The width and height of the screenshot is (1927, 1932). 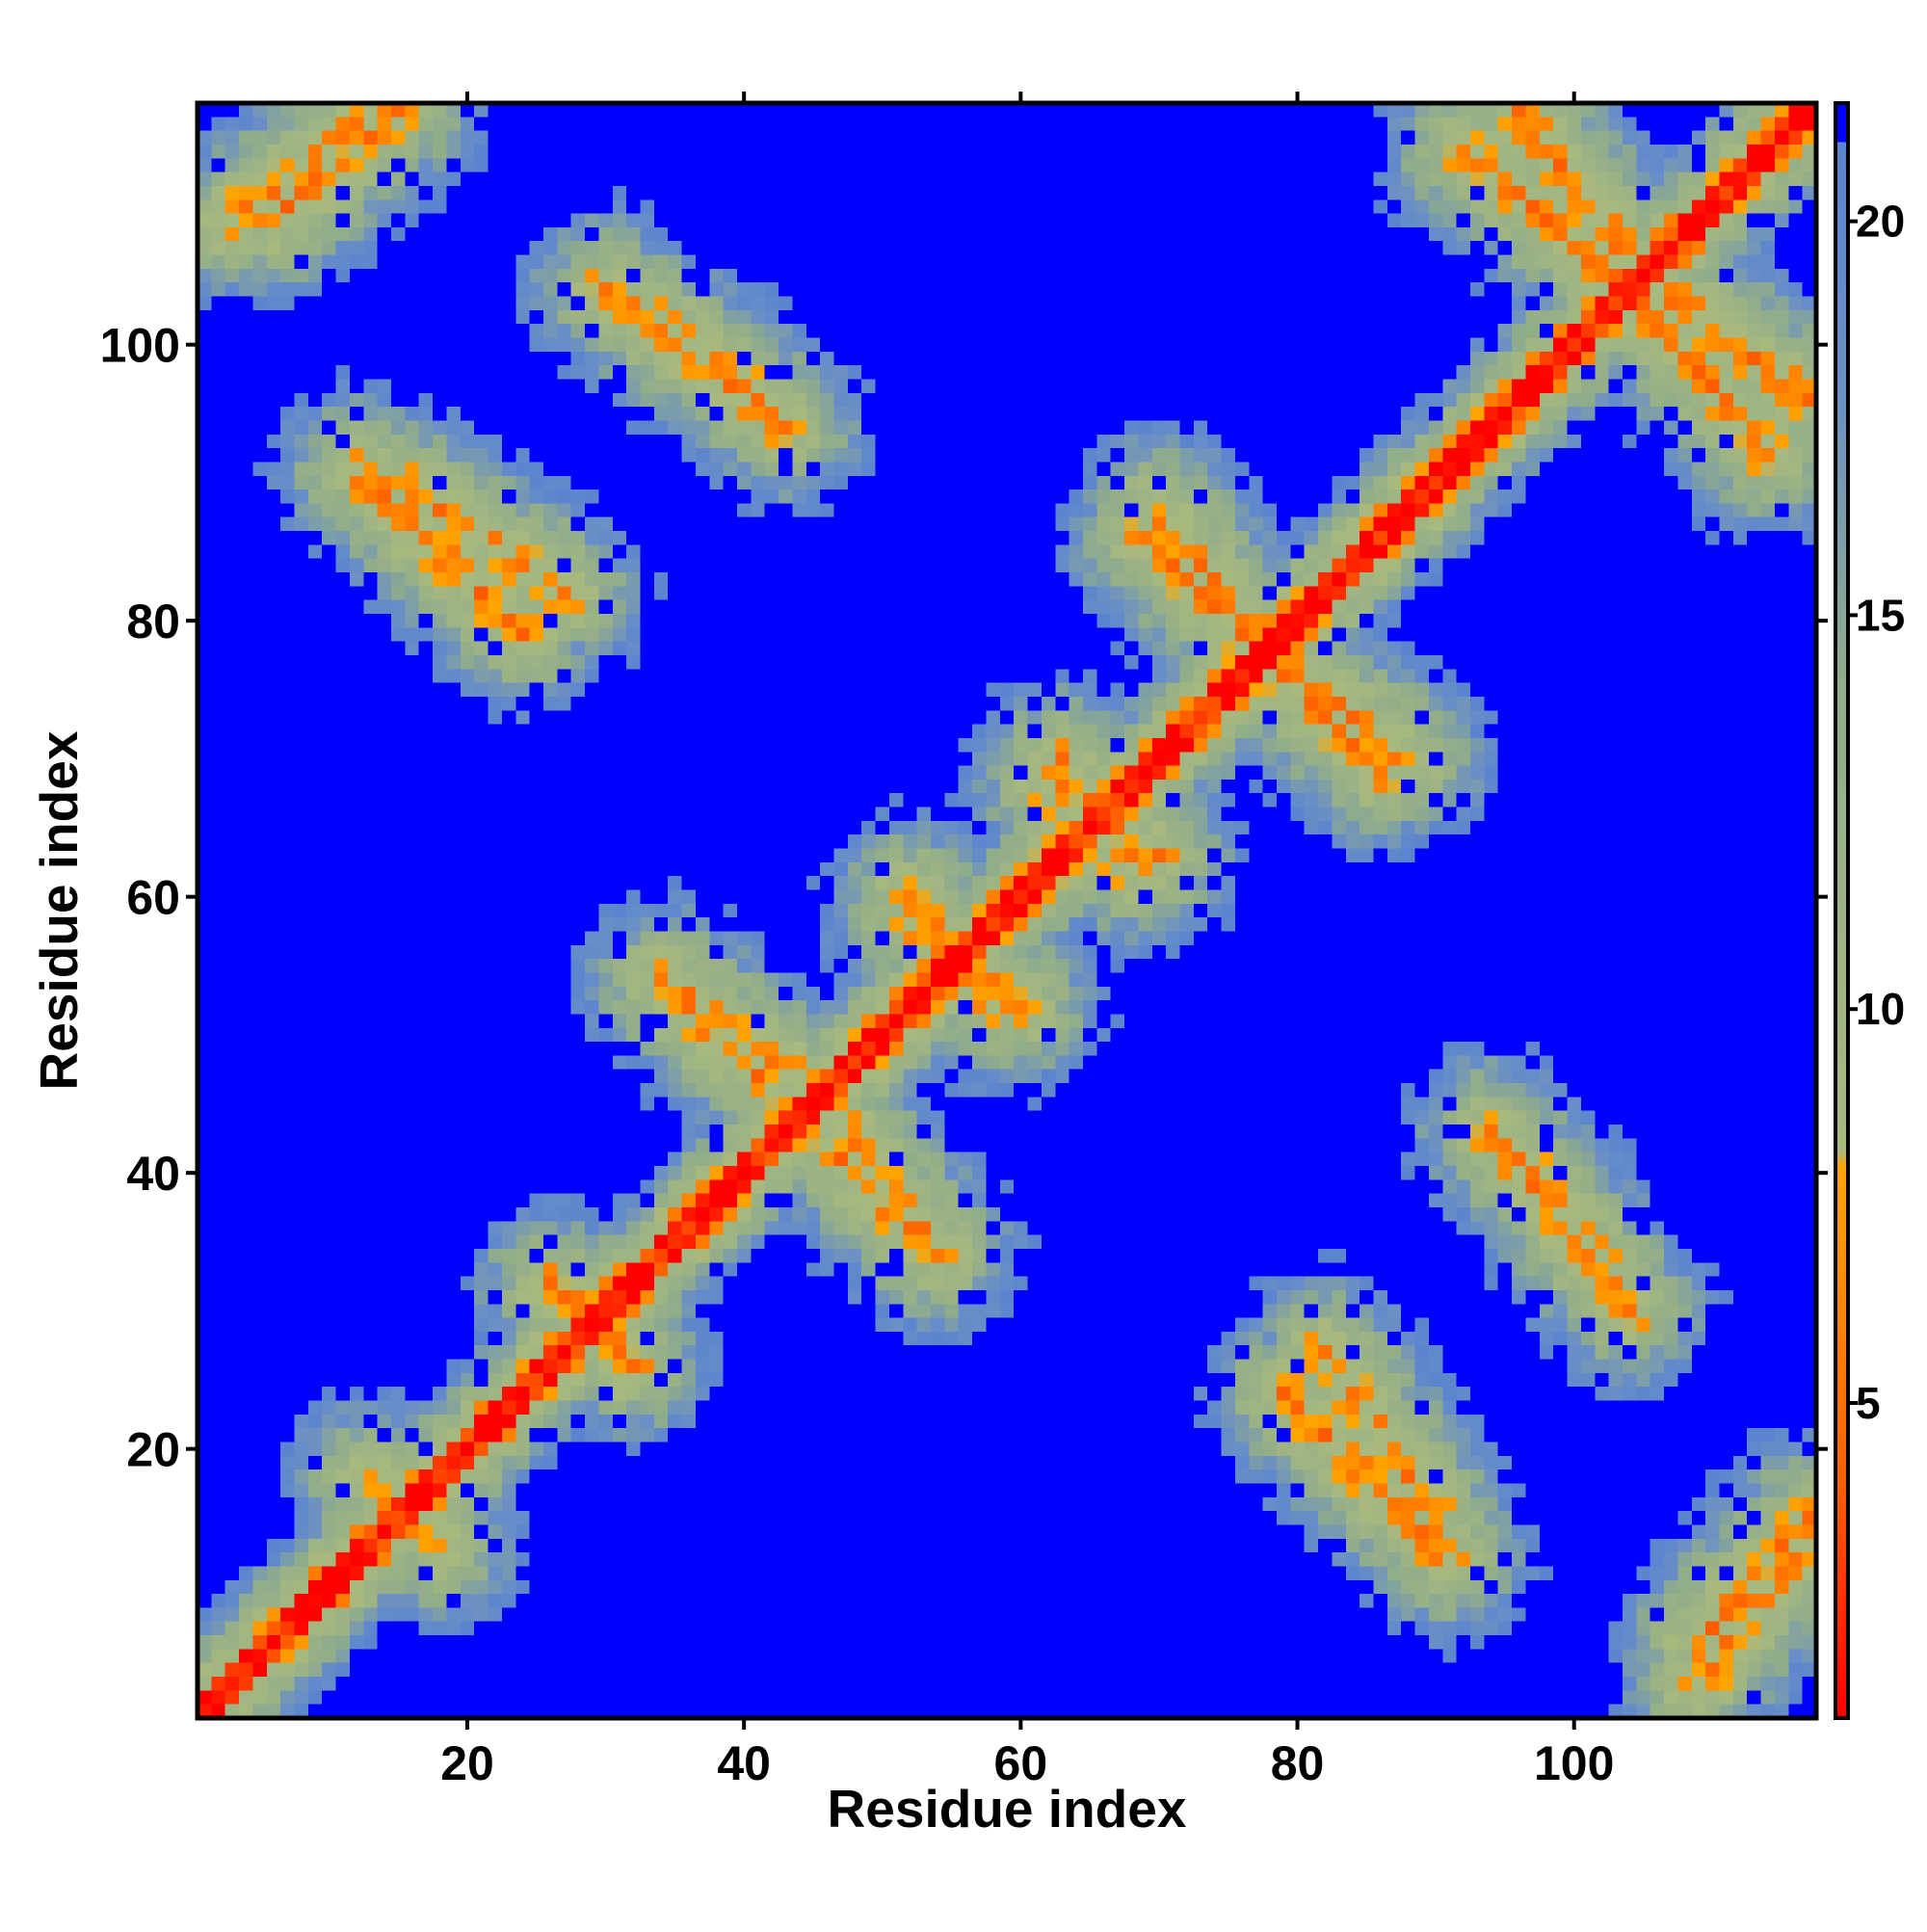 I want to click on colorbar-tick-label: 20, so click(x=1880, y=222).